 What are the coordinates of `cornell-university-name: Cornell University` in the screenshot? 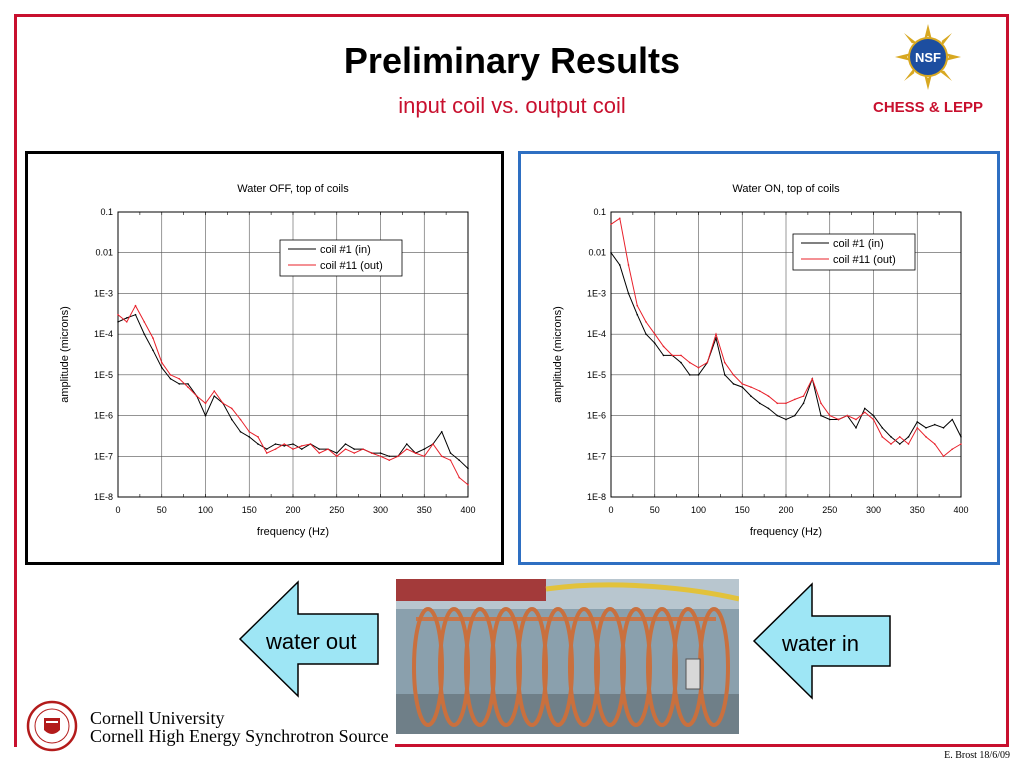 It's located at (157, 718).